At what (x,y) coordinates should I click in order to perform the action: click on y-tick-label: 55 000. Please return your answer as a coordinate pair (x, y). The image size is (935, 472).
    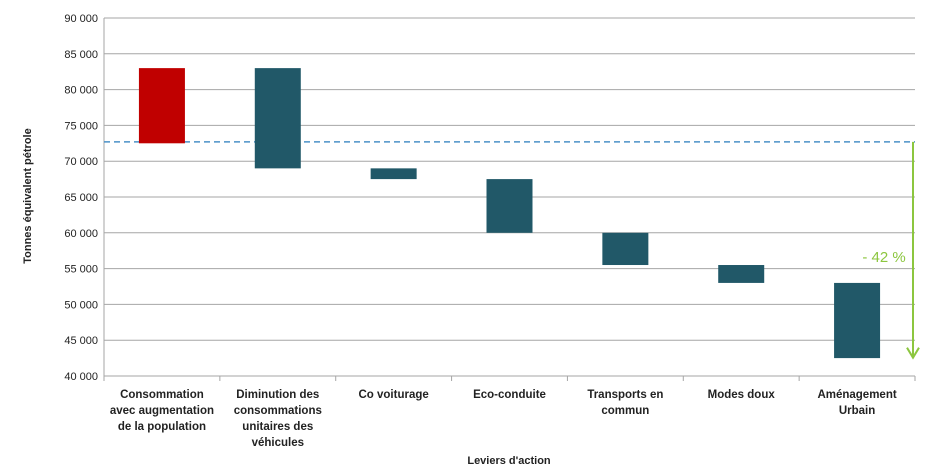
    Looking at the image, I should click on (81, 270).